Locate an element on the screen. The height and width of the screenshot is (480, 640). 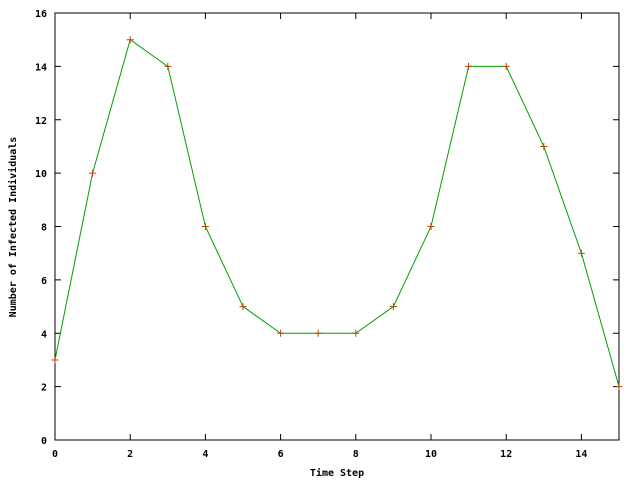
x-tick-label: 0 is located at coordinates (55, 454).